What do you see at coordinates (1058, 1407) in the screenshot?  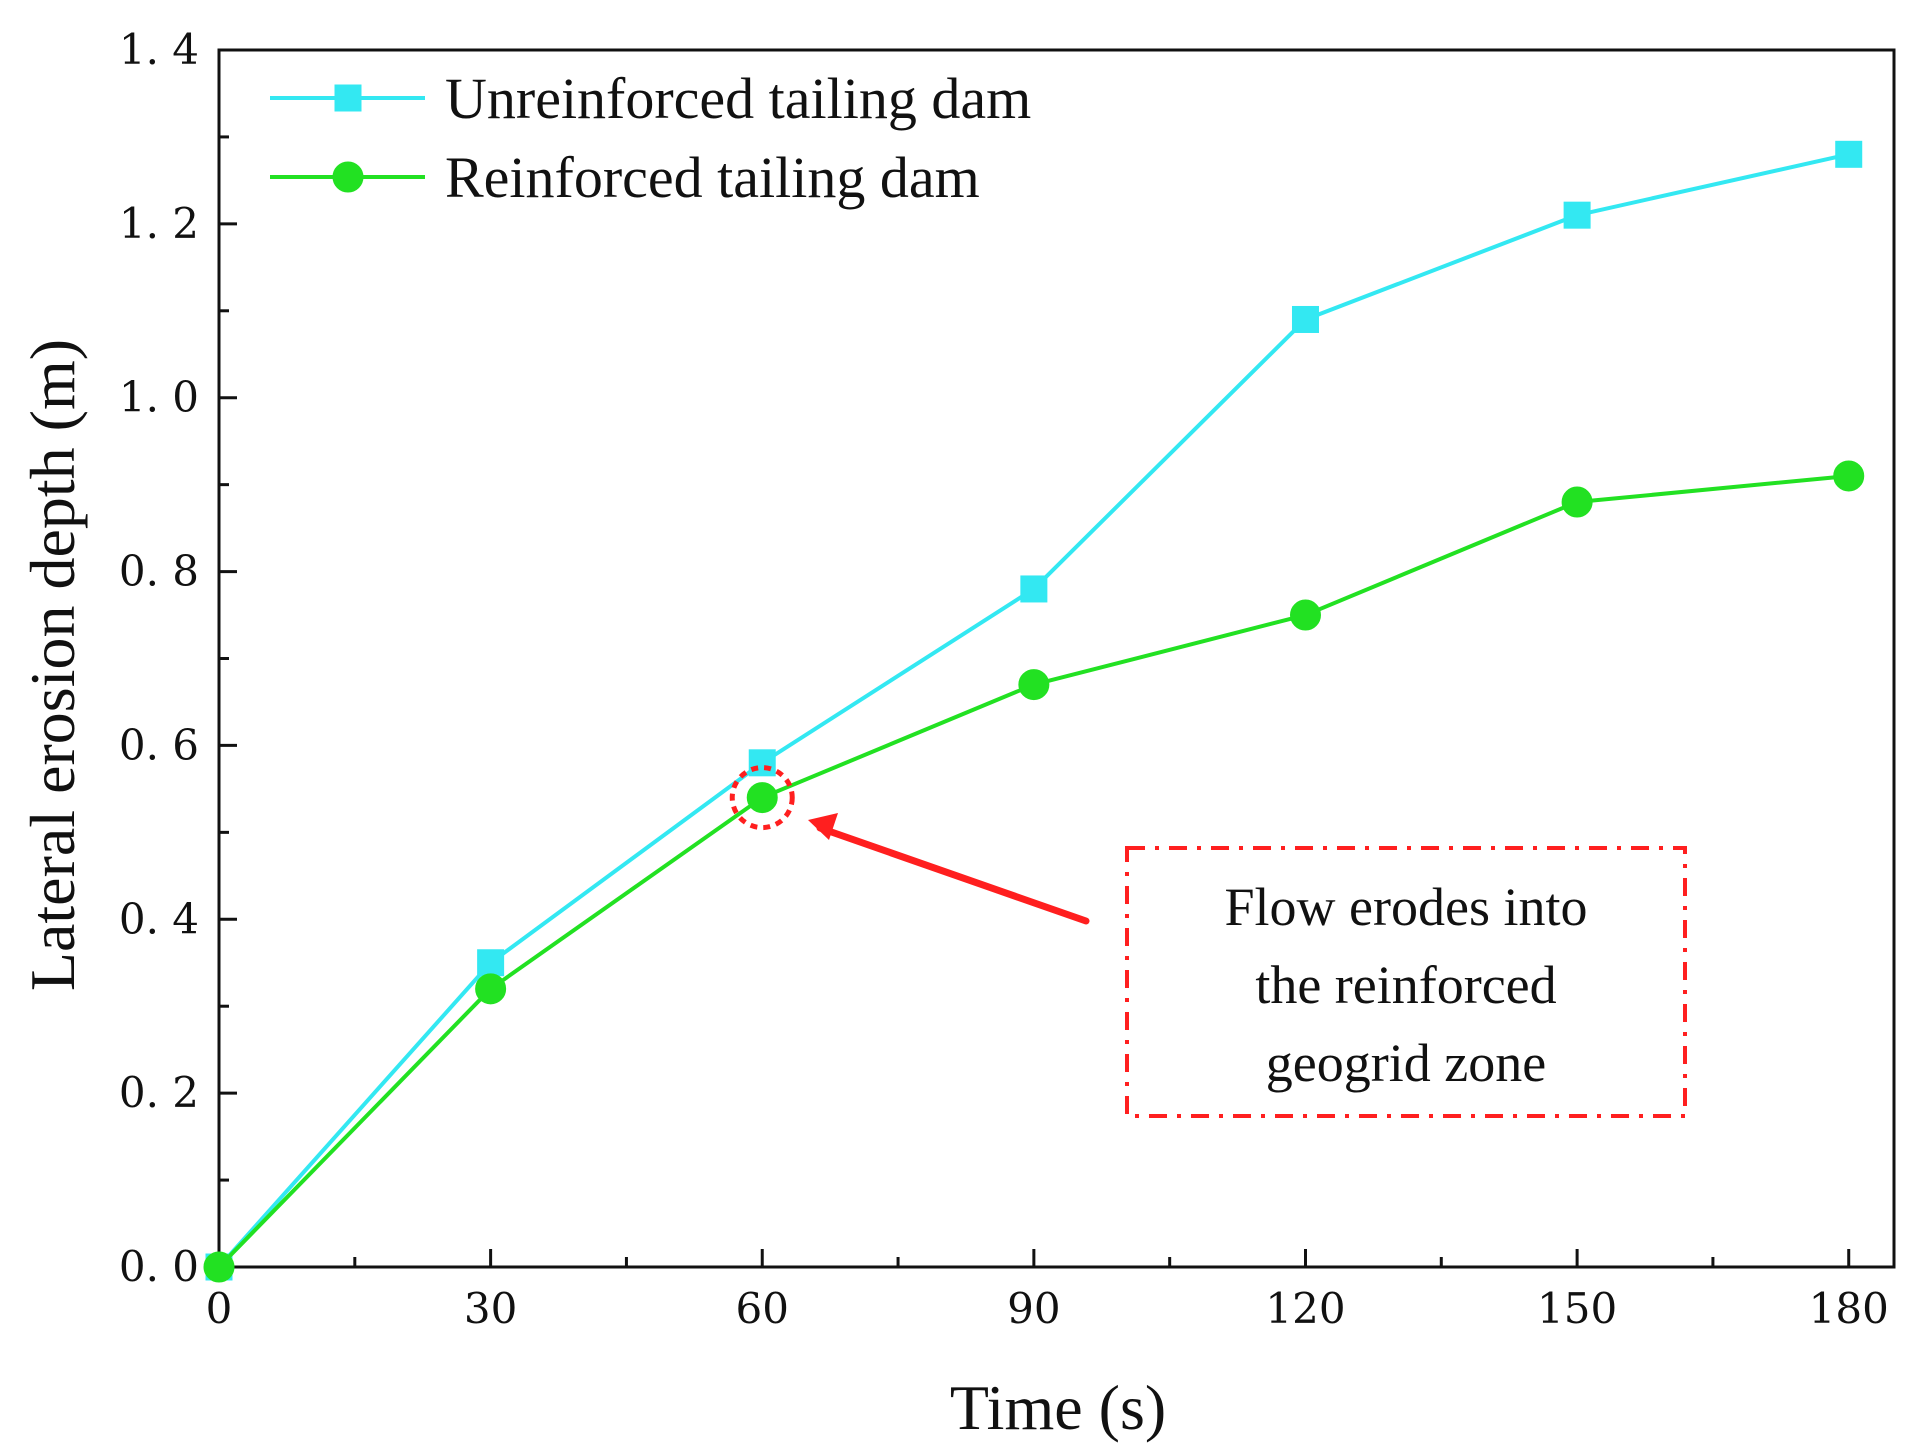 I see `x-axis-title: Time (s)` at bounding box center [1058, 1407].